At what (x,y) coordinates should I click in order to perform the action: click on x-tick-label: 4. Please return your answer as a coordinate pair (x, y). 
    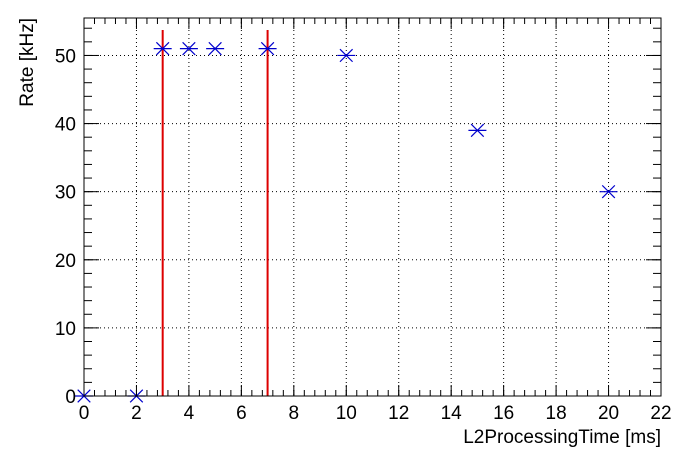
    Looking at the image, I should click on (189, 413).